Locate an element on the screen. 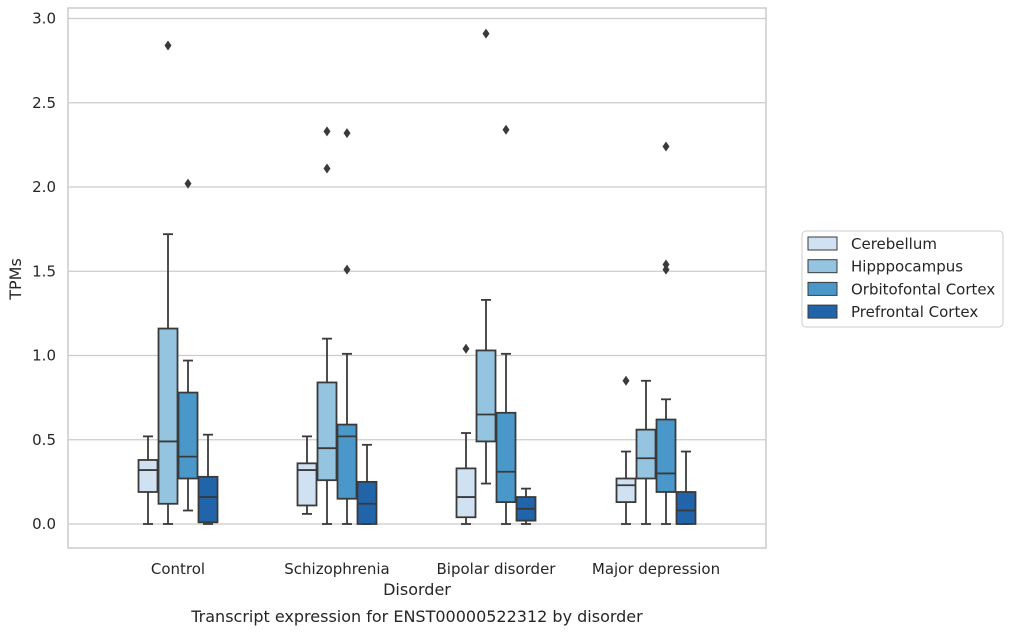  y-tick-label: 2.0 is located at coordinates (44, 187).